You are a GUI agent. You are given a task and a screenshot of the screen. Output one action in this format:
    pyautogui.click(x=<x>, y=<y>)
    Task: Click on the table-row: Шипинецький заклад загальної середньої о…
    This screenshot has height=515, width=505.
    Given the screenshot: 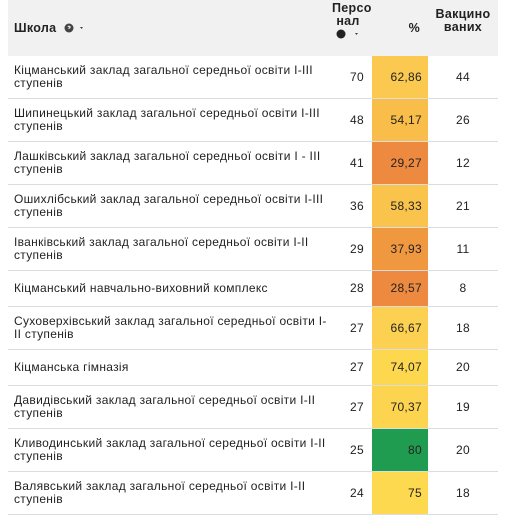 What is the action you would take?
    pyautogui.click(x=253, y=120)
    